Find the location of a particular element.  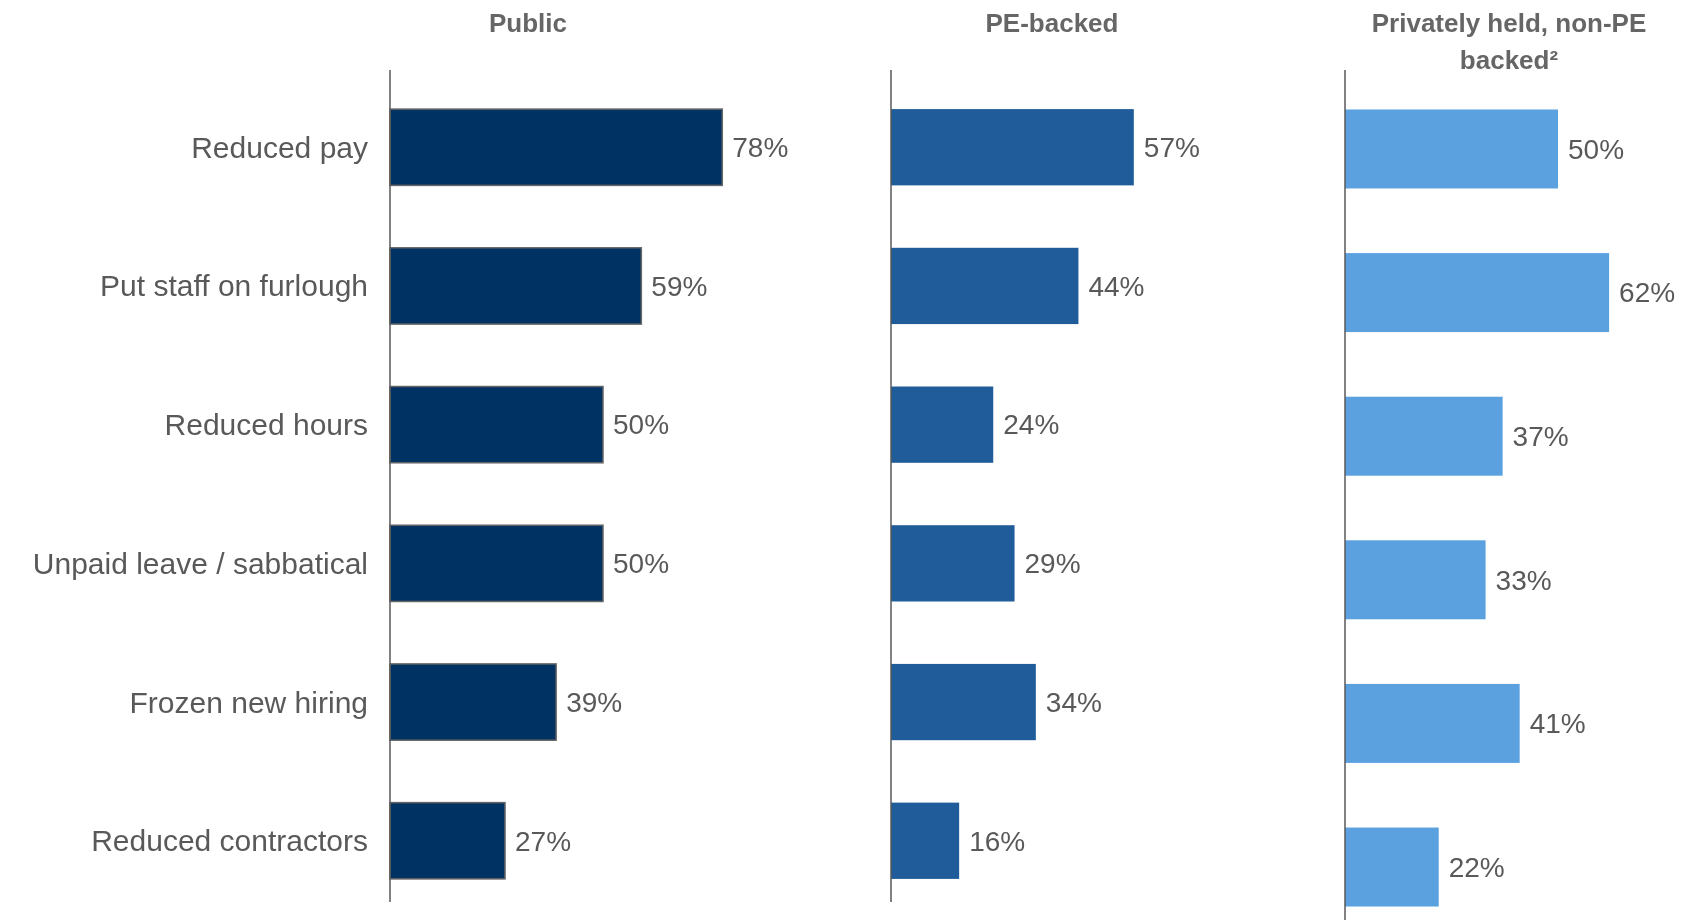

y-tick-label: Frozen new hiring is located at coordinates (248, 702).